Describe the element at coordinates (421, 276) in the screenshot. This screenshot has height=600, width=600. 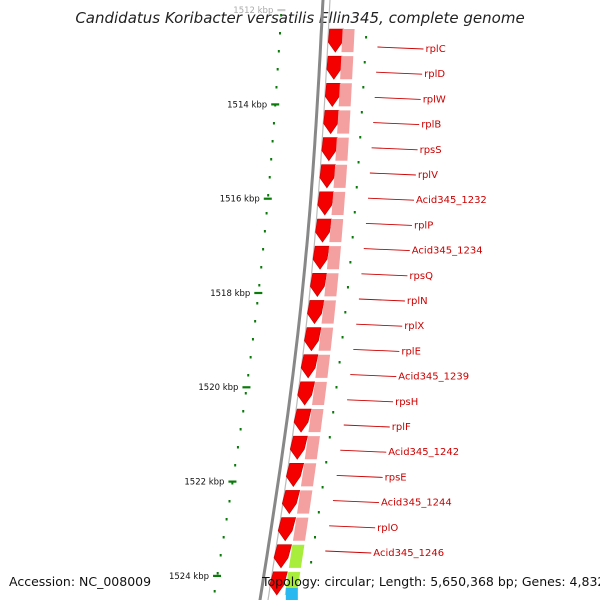
I see `gene-label: rpsQ` at that location.